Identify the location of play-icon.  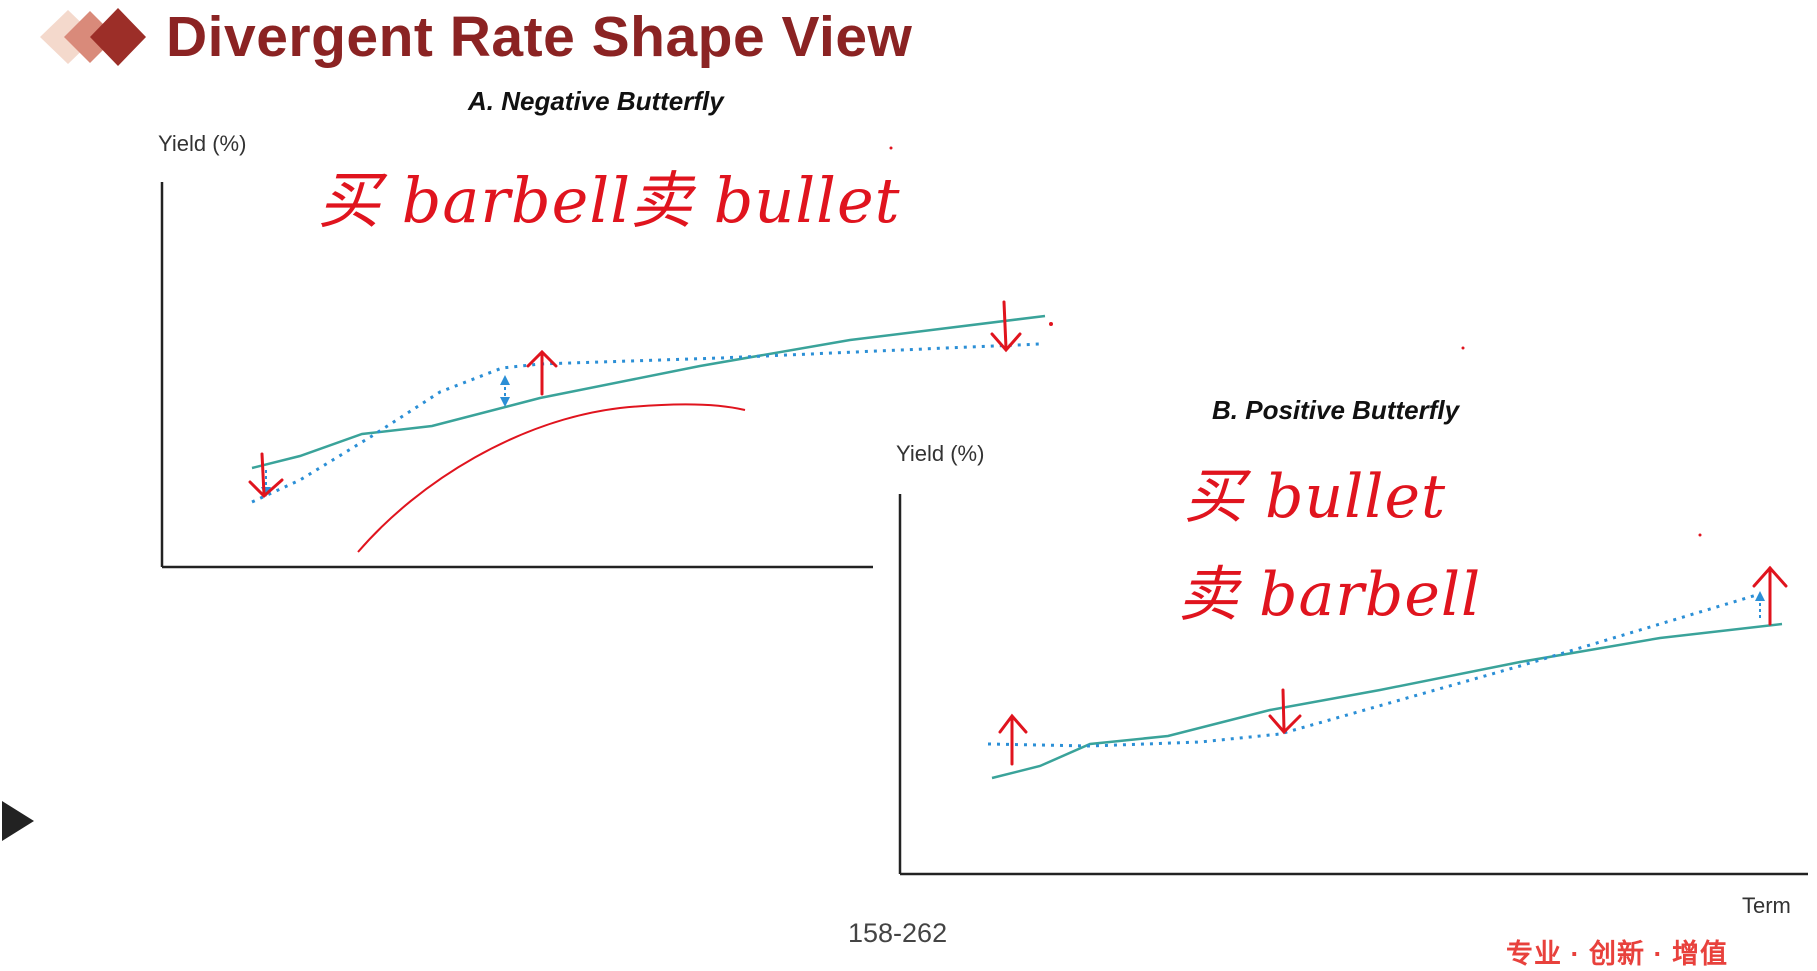
(18, 821).